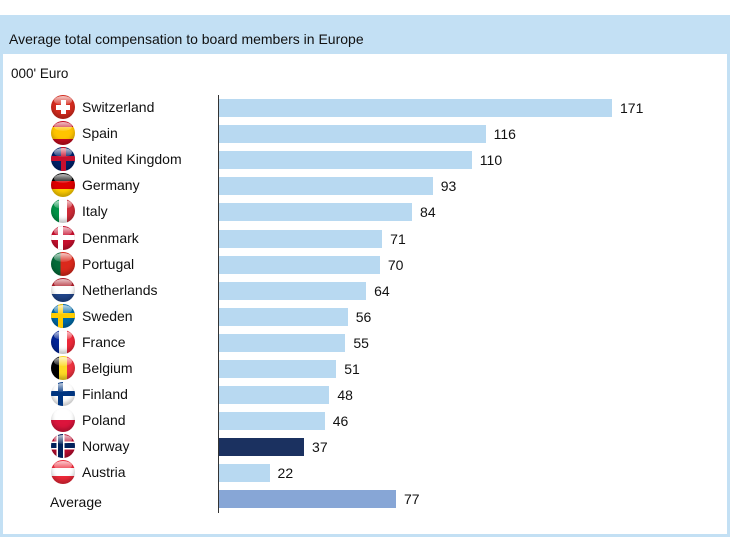  What do you see at coordinates (100, 133) in the screenshot?
I see `category-label-spain: Spain` at bounding box center [100, 133].